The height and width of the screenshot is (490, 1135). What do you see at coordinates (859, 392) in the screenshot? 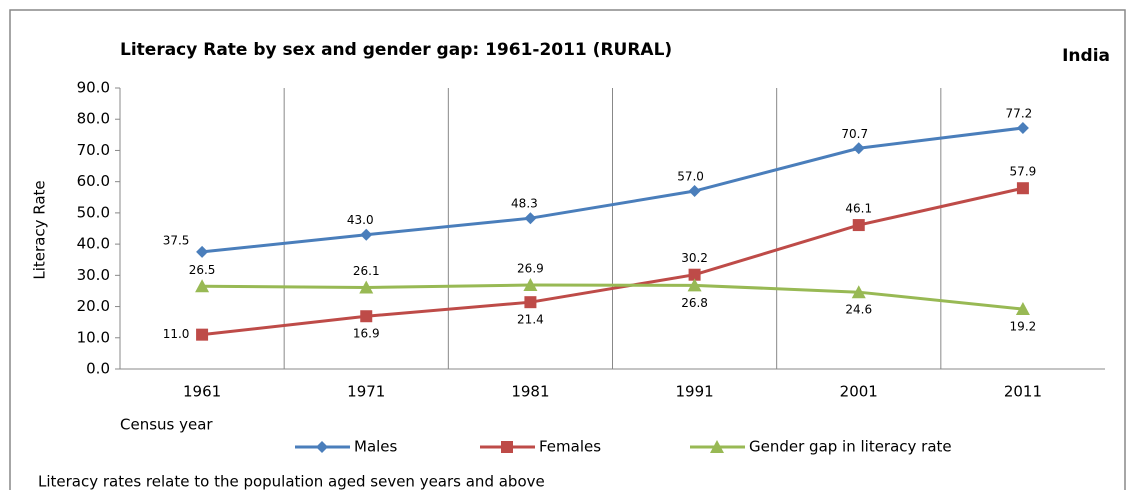
I see `x-tick-label: 2001` at bounding box center [859, 392].